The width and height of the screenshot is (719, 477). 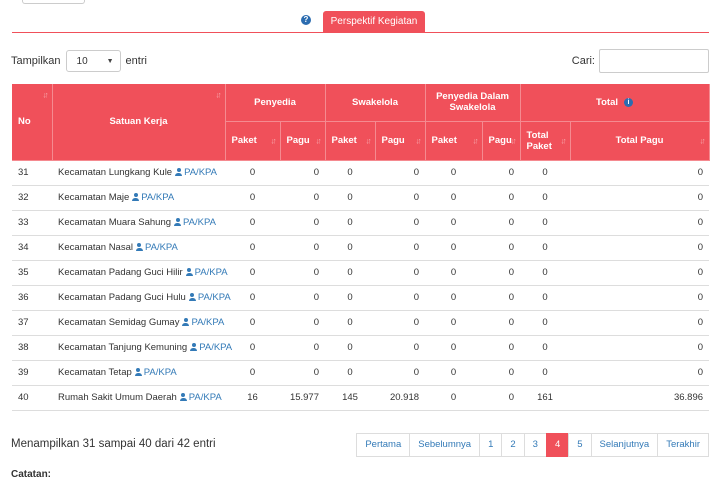 I want to click on page-last-button: Terakhir, so click(x=683, y=445).